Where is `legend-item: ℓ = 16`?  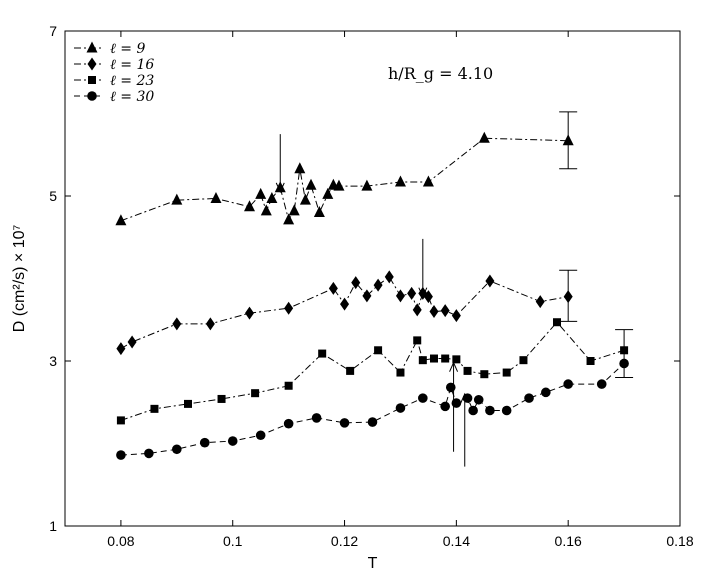 legend-item: ℓ = 16 is located at coordinates (114, 65).